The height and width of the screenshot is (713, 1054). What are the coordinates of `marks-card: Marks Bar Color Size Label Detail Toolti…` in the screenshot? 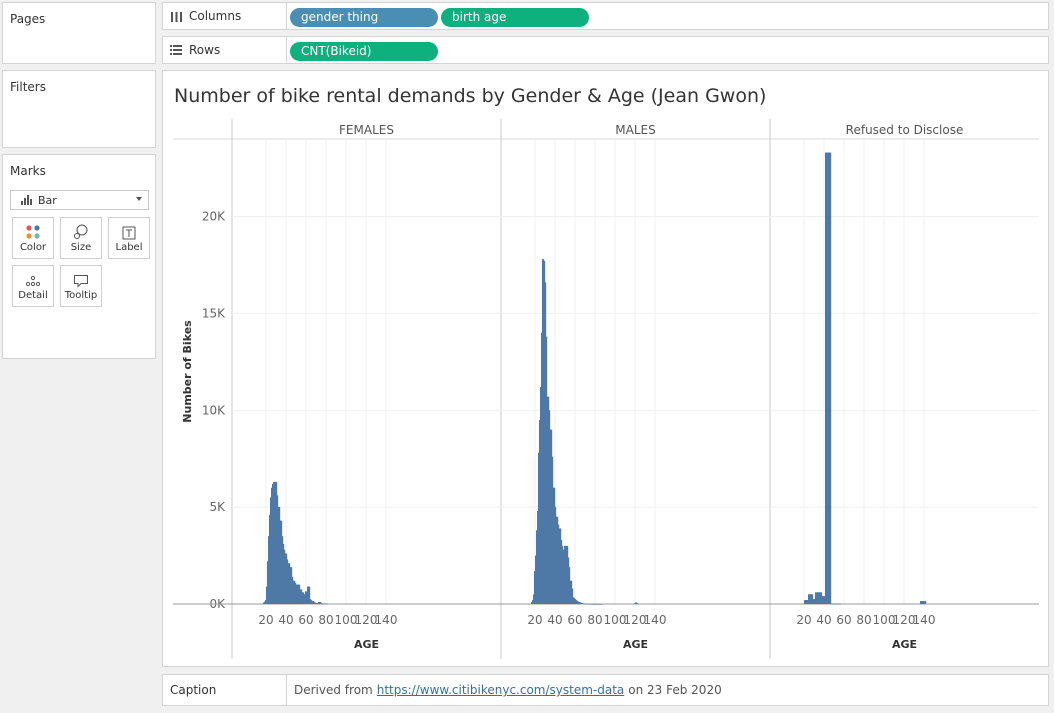 It's located at (79, 256).